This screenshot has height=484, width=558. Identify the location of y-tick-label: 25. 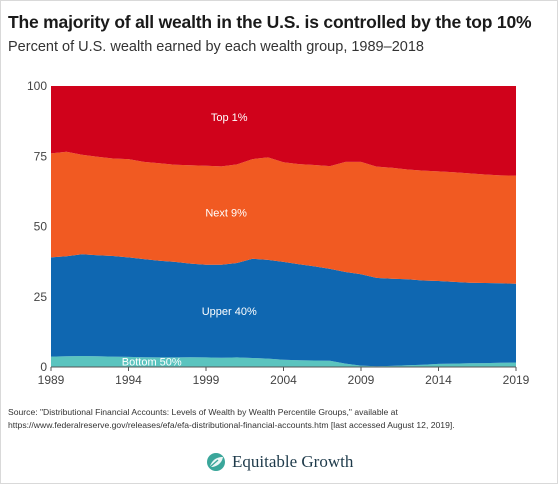
(41, 297).